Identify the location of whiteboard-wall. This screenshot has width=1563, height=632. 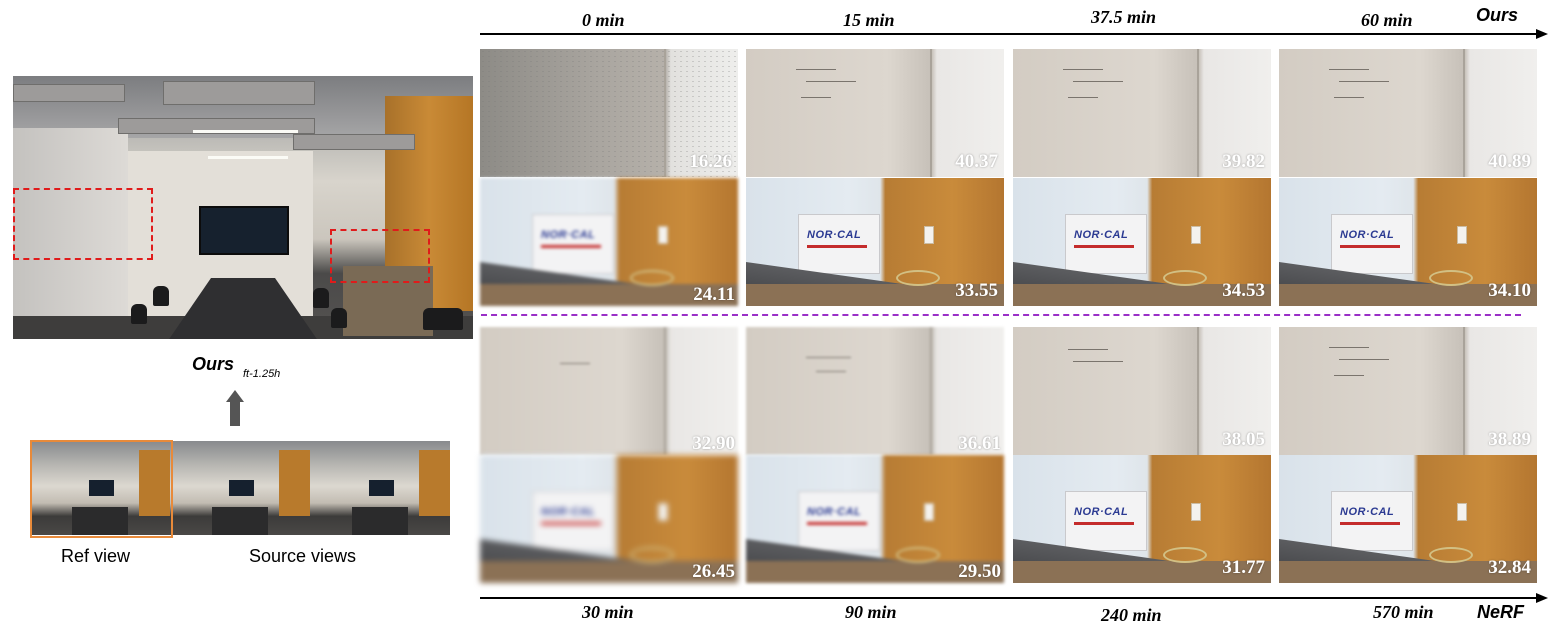
(70, 223).